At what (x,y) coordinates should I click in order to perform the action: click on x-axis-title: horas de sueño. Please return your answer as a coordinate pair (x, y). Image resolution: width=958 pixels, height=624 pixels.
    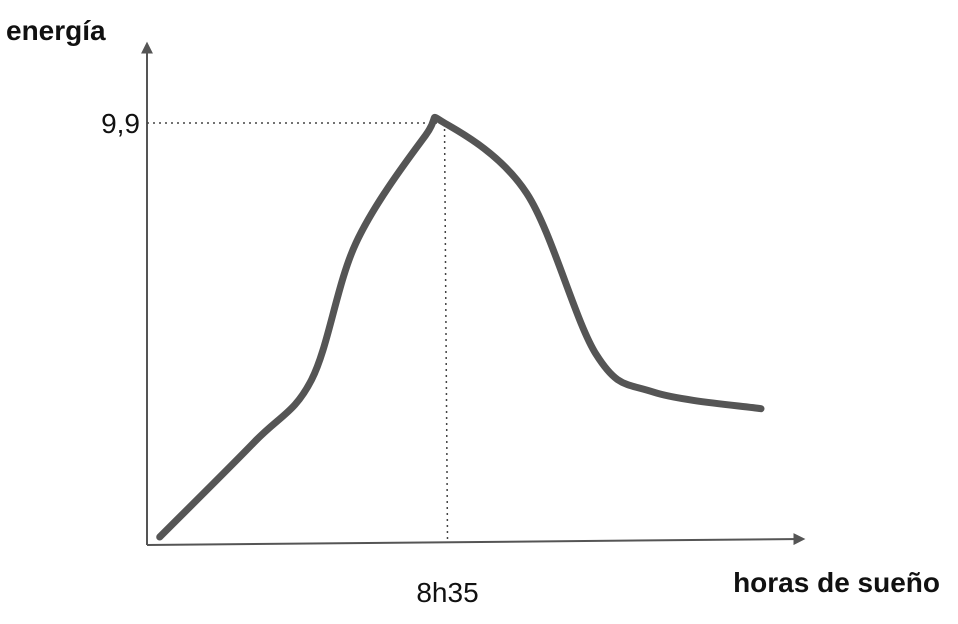
    Looking at the image, I should click on (836, 582).